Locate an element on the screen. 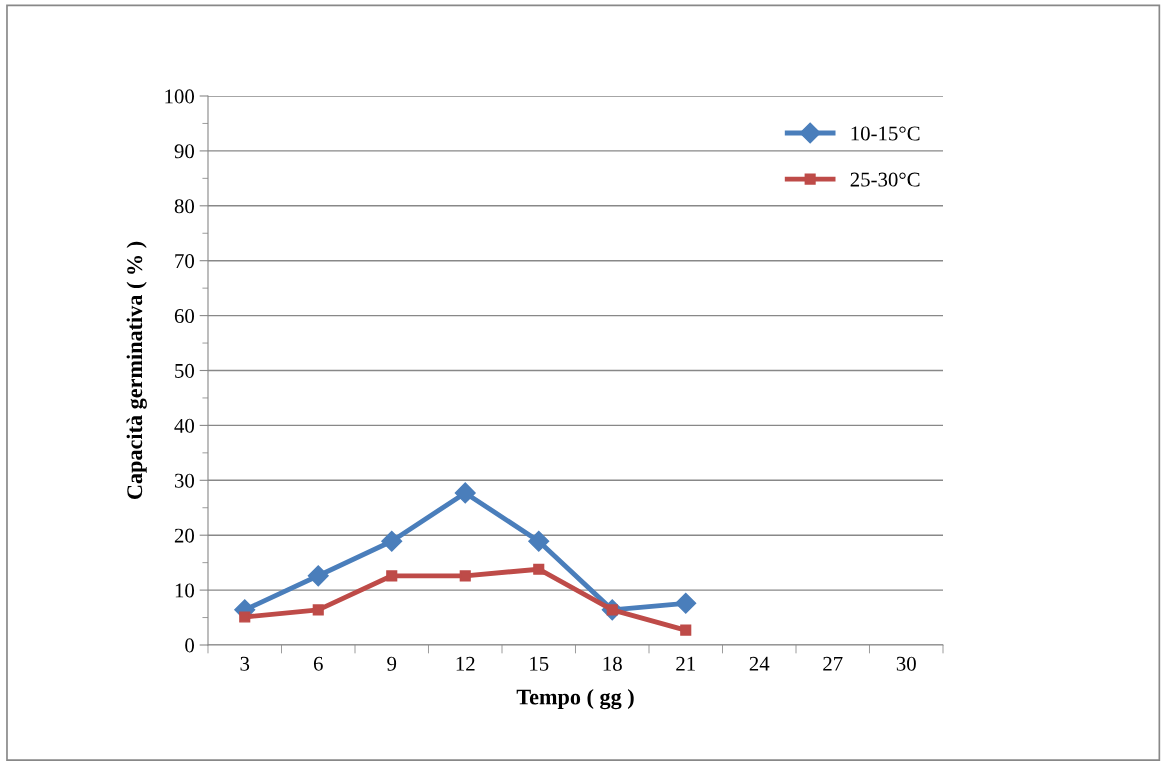  y-tick-label: 40 is located at coordinates (184, 425).